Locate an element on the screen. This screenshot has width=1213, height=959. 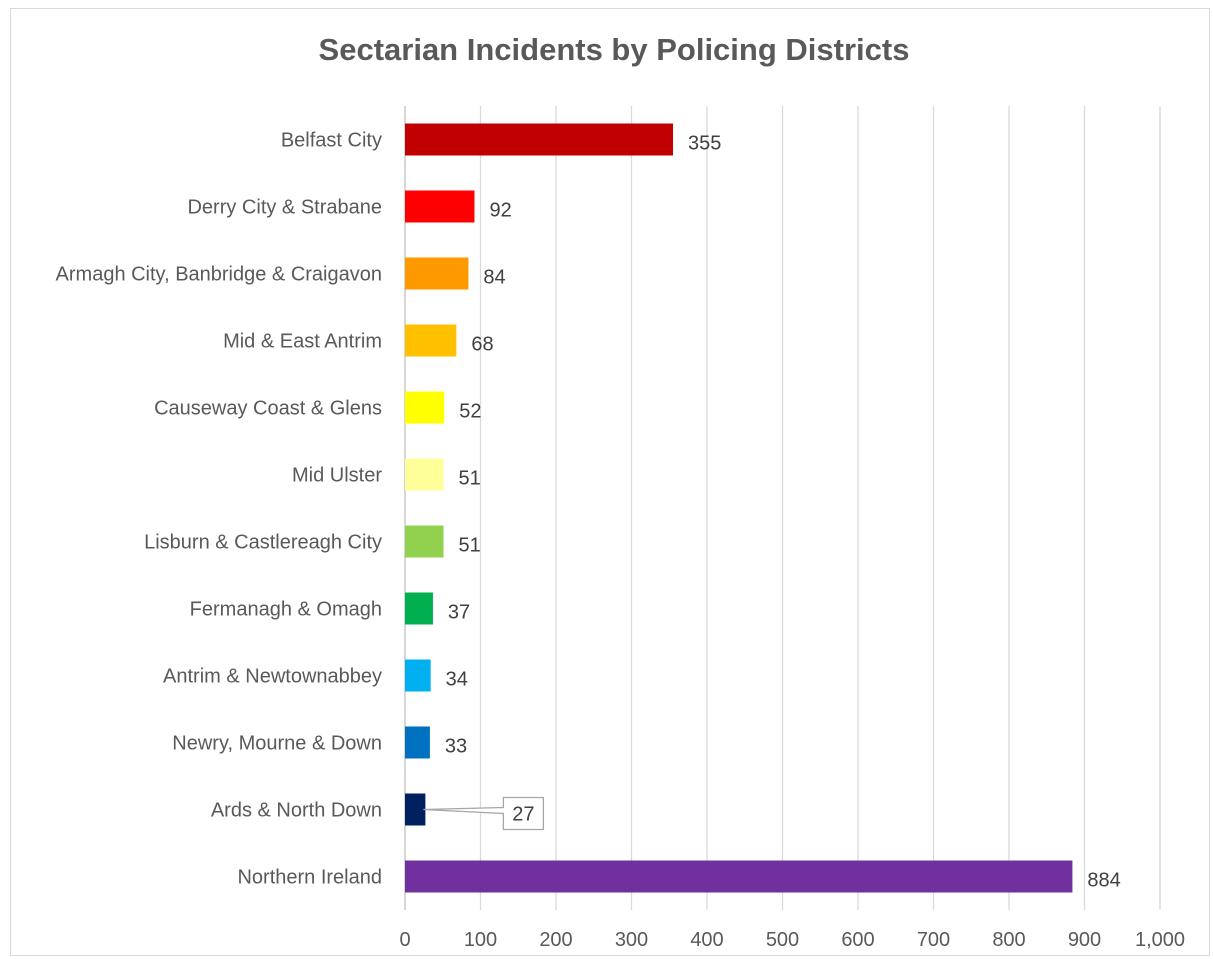
x-tick-label: 800 is located at coordinates (1008, 940).